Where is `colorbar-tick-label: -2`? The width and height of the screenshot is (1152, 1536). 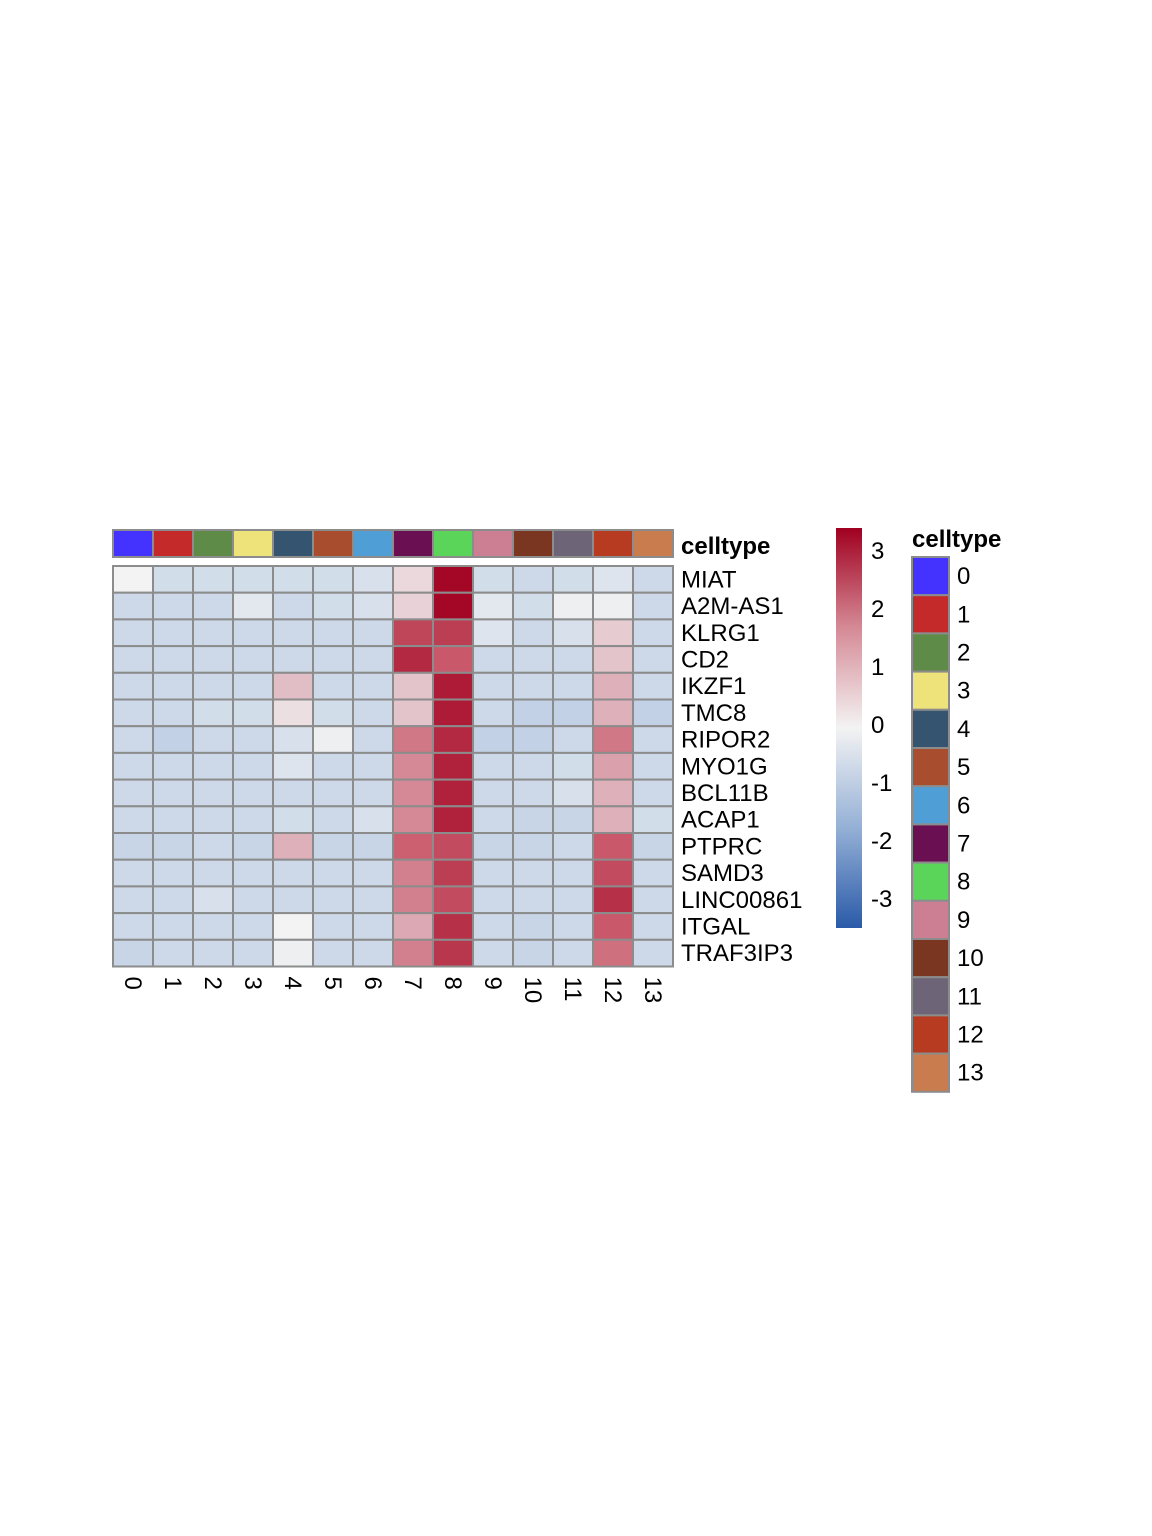
colorbar-tick-label: -2 is located at coordinates (881, 841).